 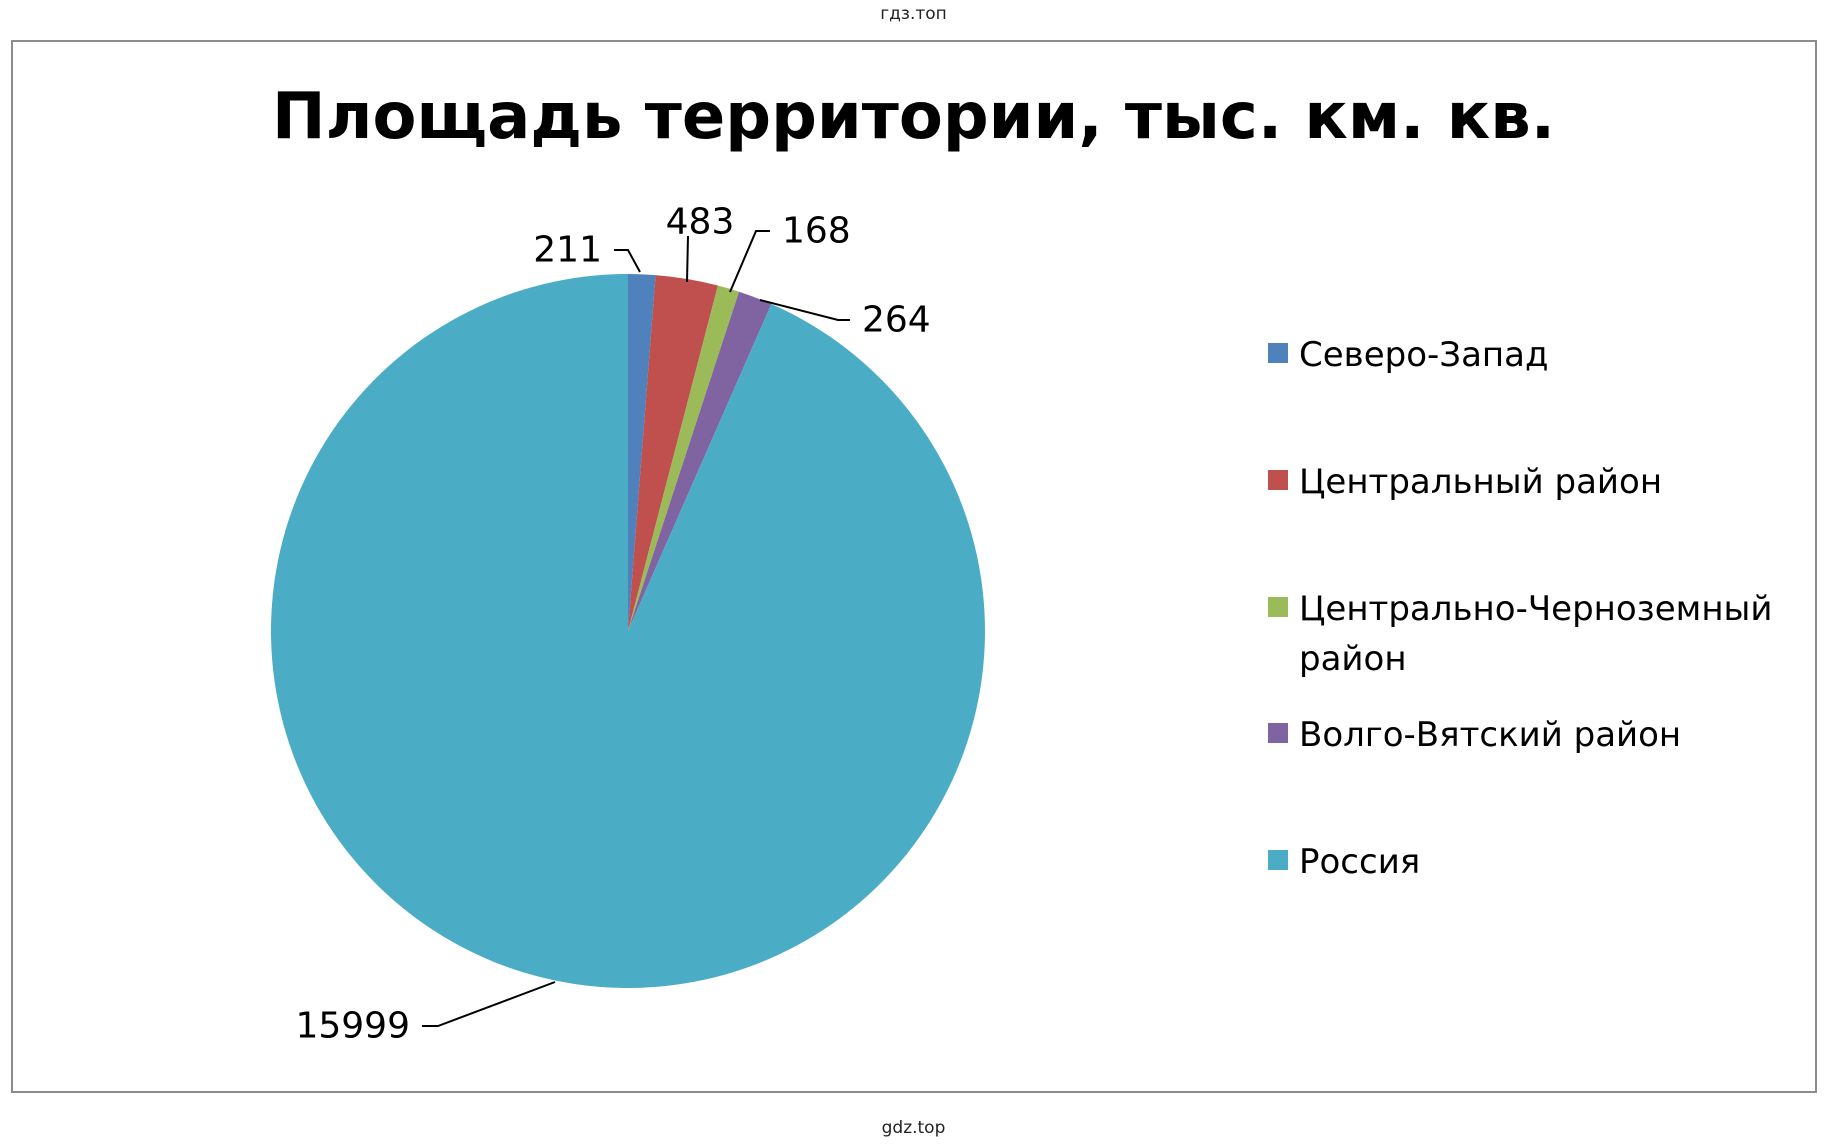 I want to click on legend-label: Северо-Запад, so click(x=1424, y=355).